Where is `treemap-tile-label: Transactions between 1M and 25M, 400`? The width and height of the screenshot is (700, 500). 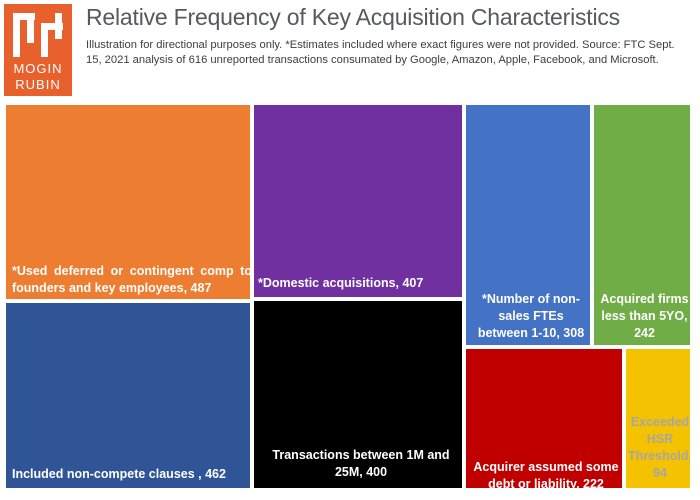 treemap-tile-label: Transactions between 1M and 25M, 400 is located at coordinates (361, 463).